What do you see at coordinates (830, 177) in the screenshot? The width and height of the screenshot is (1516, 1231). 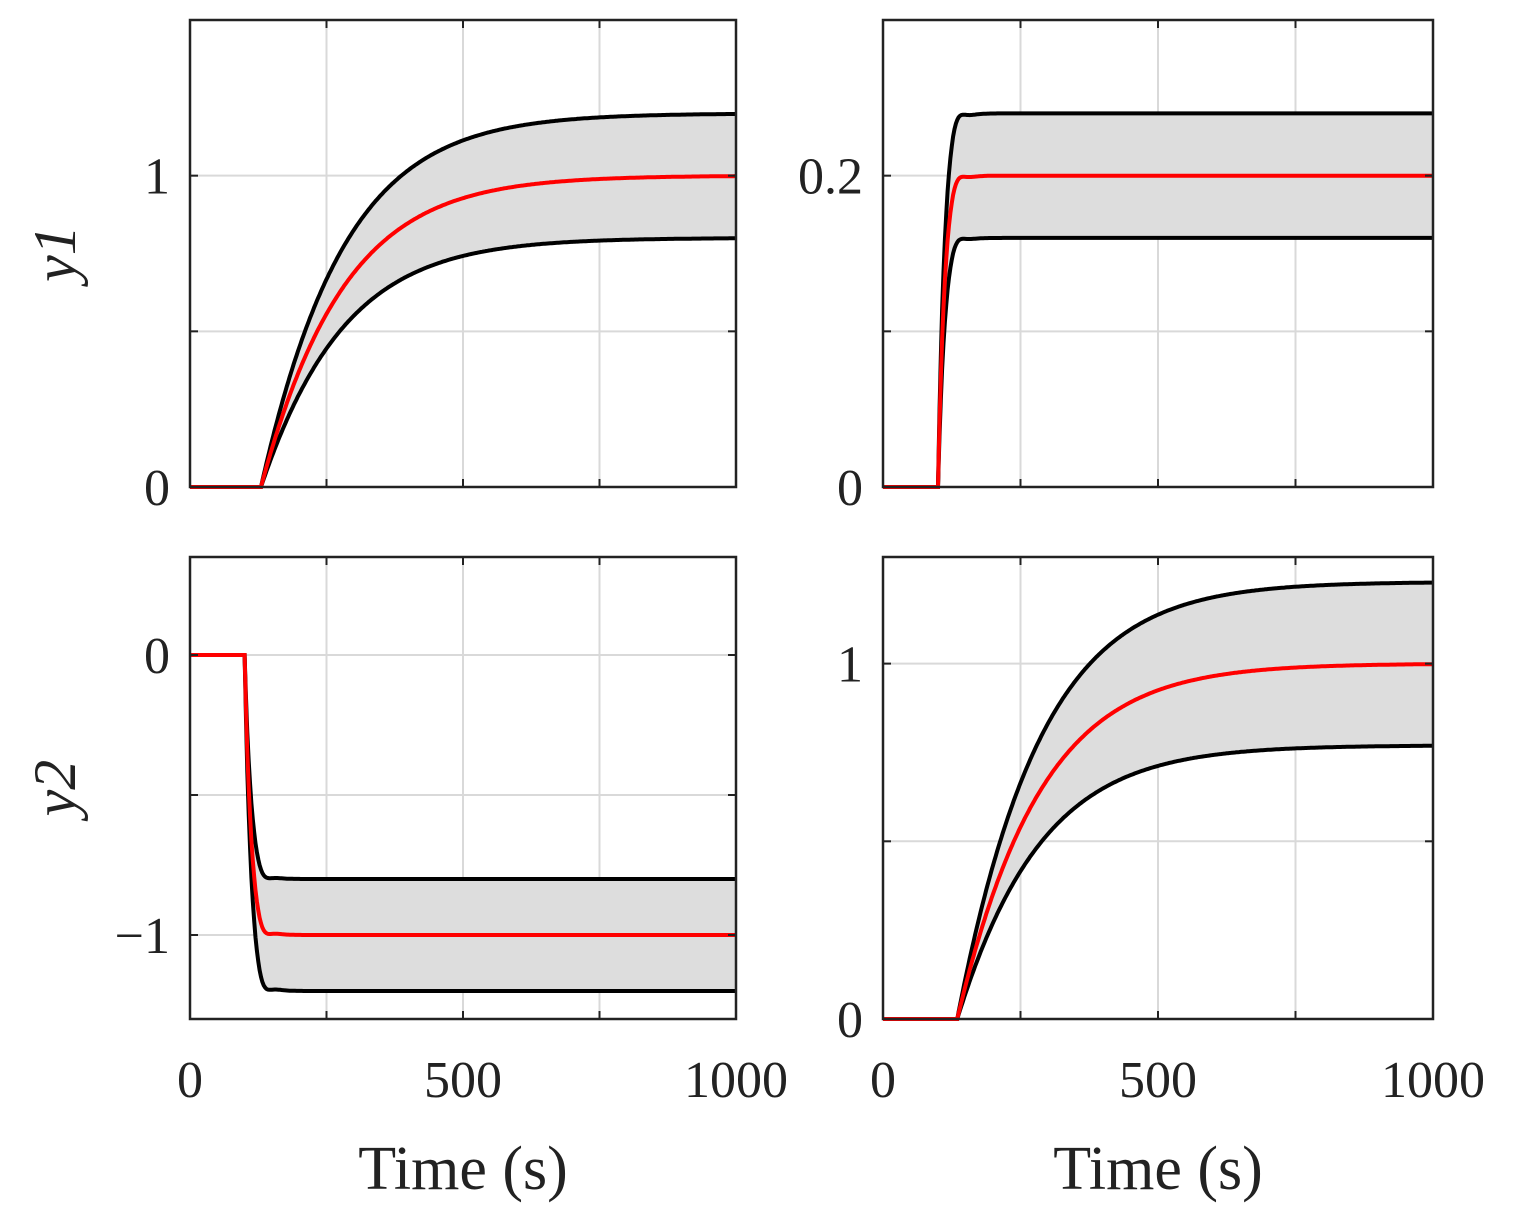 I see `y-tick-label: 0.2` at bounding box center [830, 177].